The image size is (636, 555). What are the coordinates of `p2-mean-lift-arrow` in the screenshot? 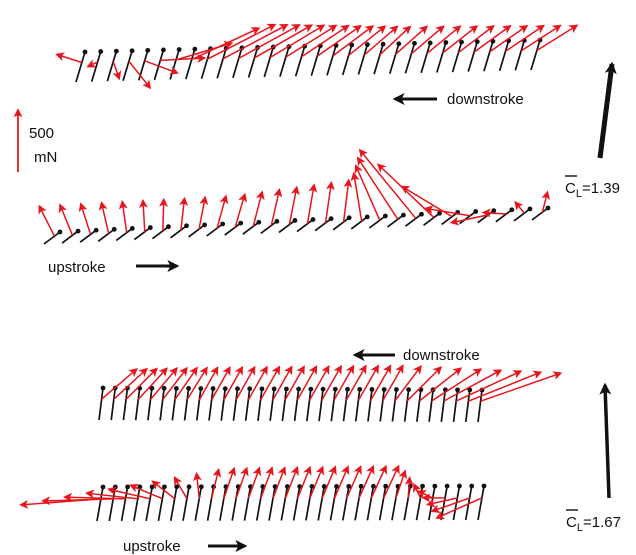 It's located at (605, 440).